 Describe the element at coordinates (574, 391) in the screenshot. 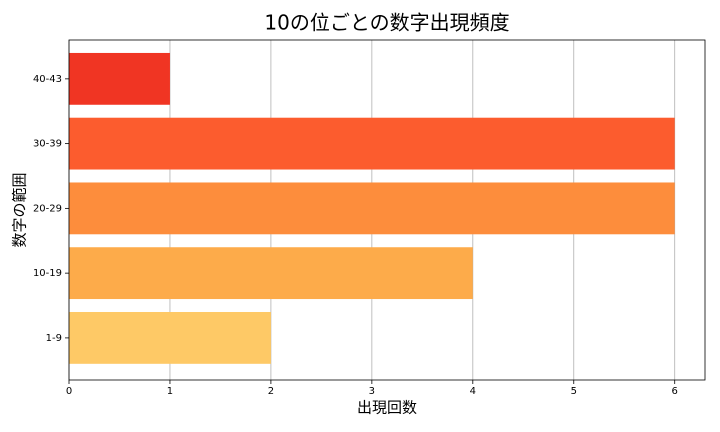

I see `x-tick-label: 5` at that location.